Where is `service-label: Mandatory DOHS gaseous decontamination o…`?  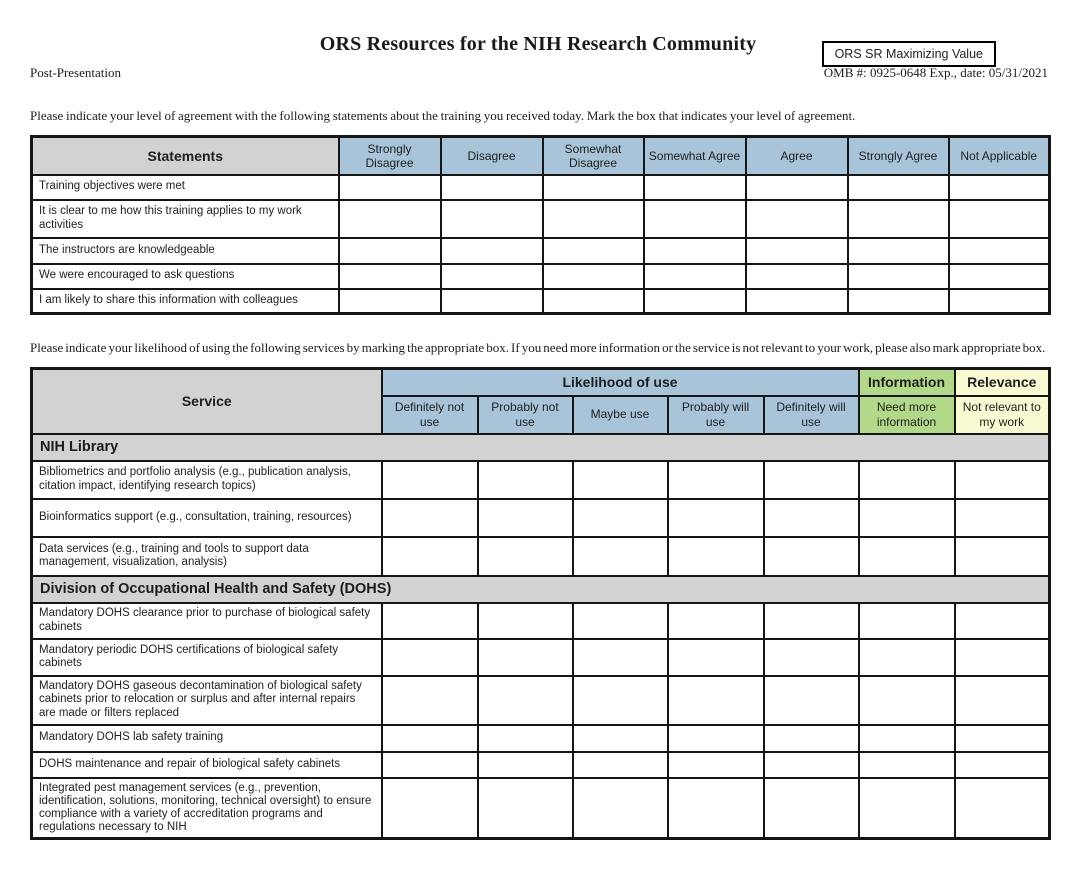
service-label: Mandatory DOHS gaseous decontamination o… is located at coordinates (206, 700).